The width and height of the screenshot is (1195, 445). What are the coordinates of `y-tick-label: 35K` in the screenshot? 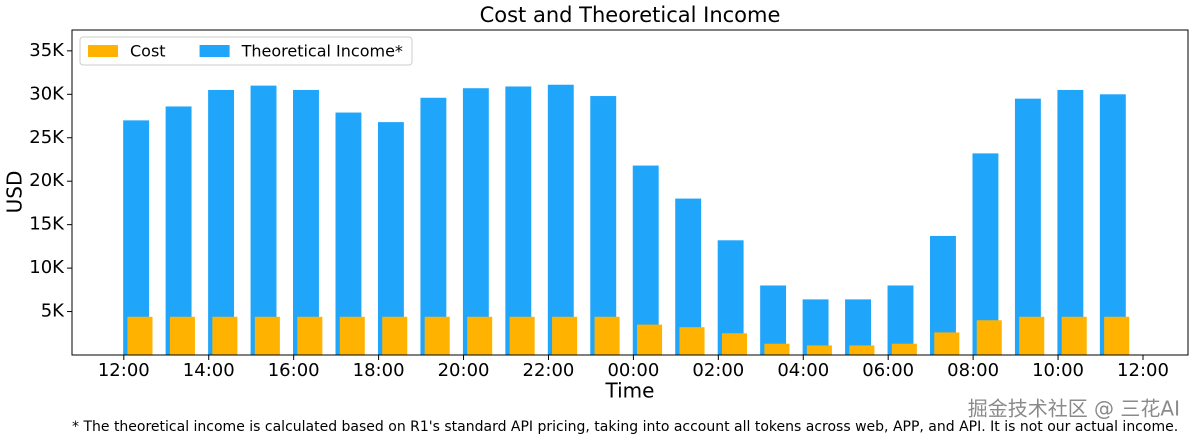 It's located at (47, 50).